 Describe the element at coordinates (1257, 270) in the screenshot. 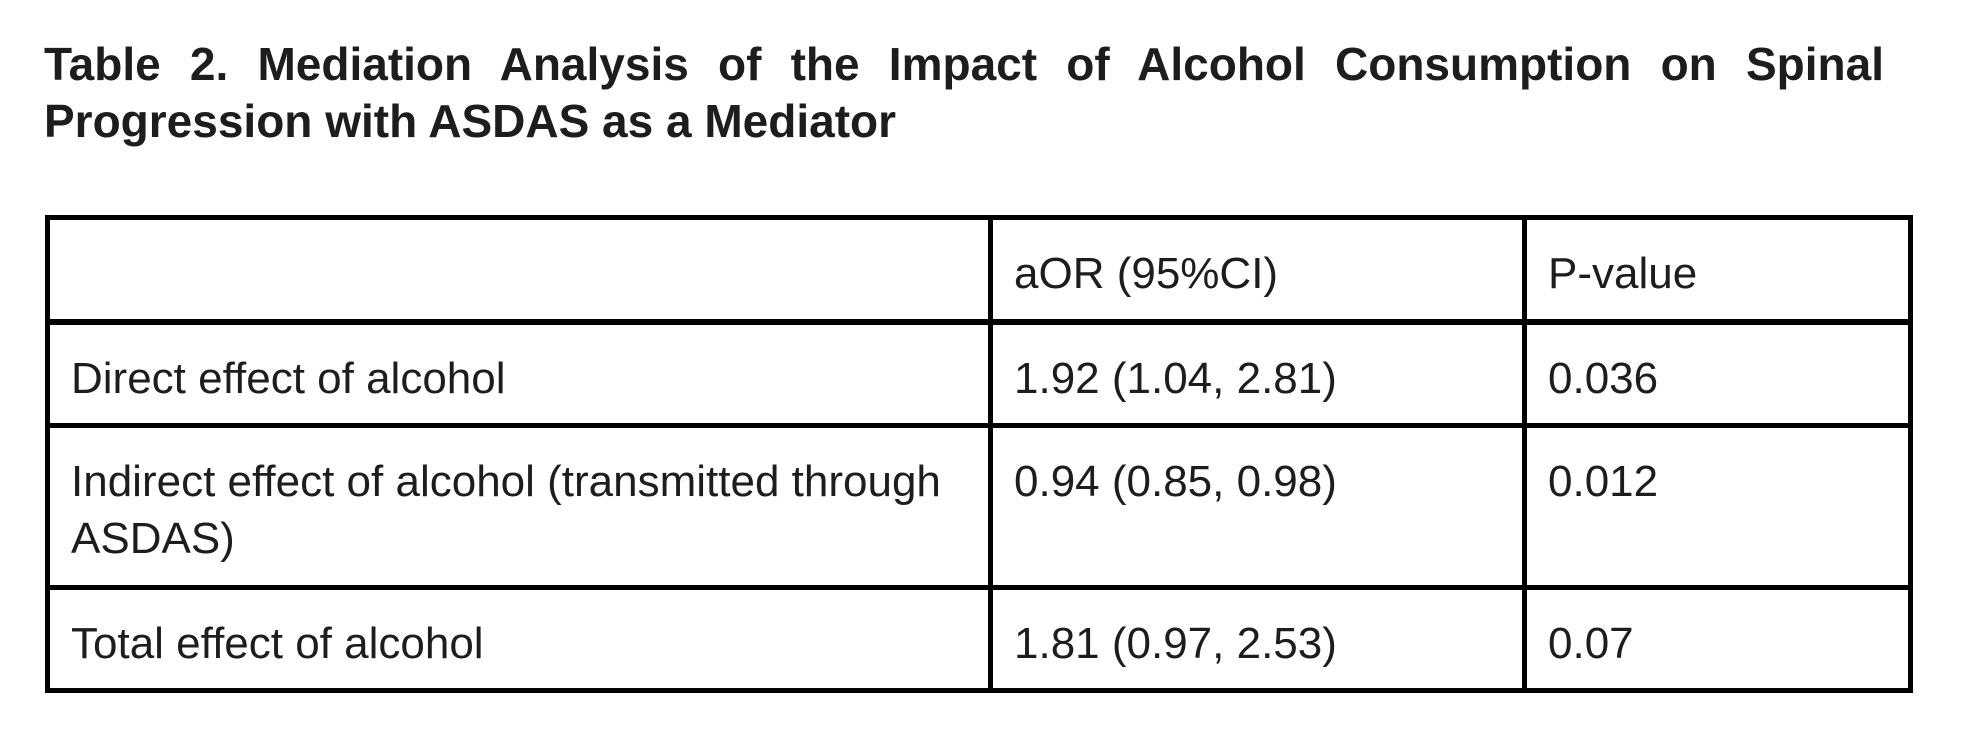

I see `header-aor: aOR (95%CI)` at that location.